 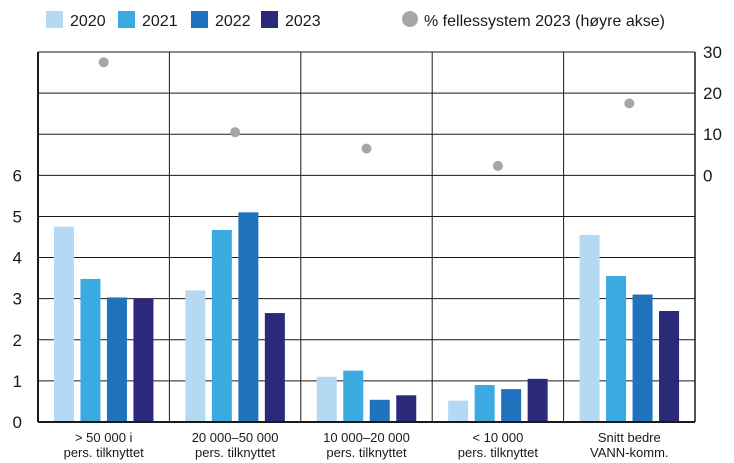 I want to click on right-tick-label: 30, so click(x=712, y=52).